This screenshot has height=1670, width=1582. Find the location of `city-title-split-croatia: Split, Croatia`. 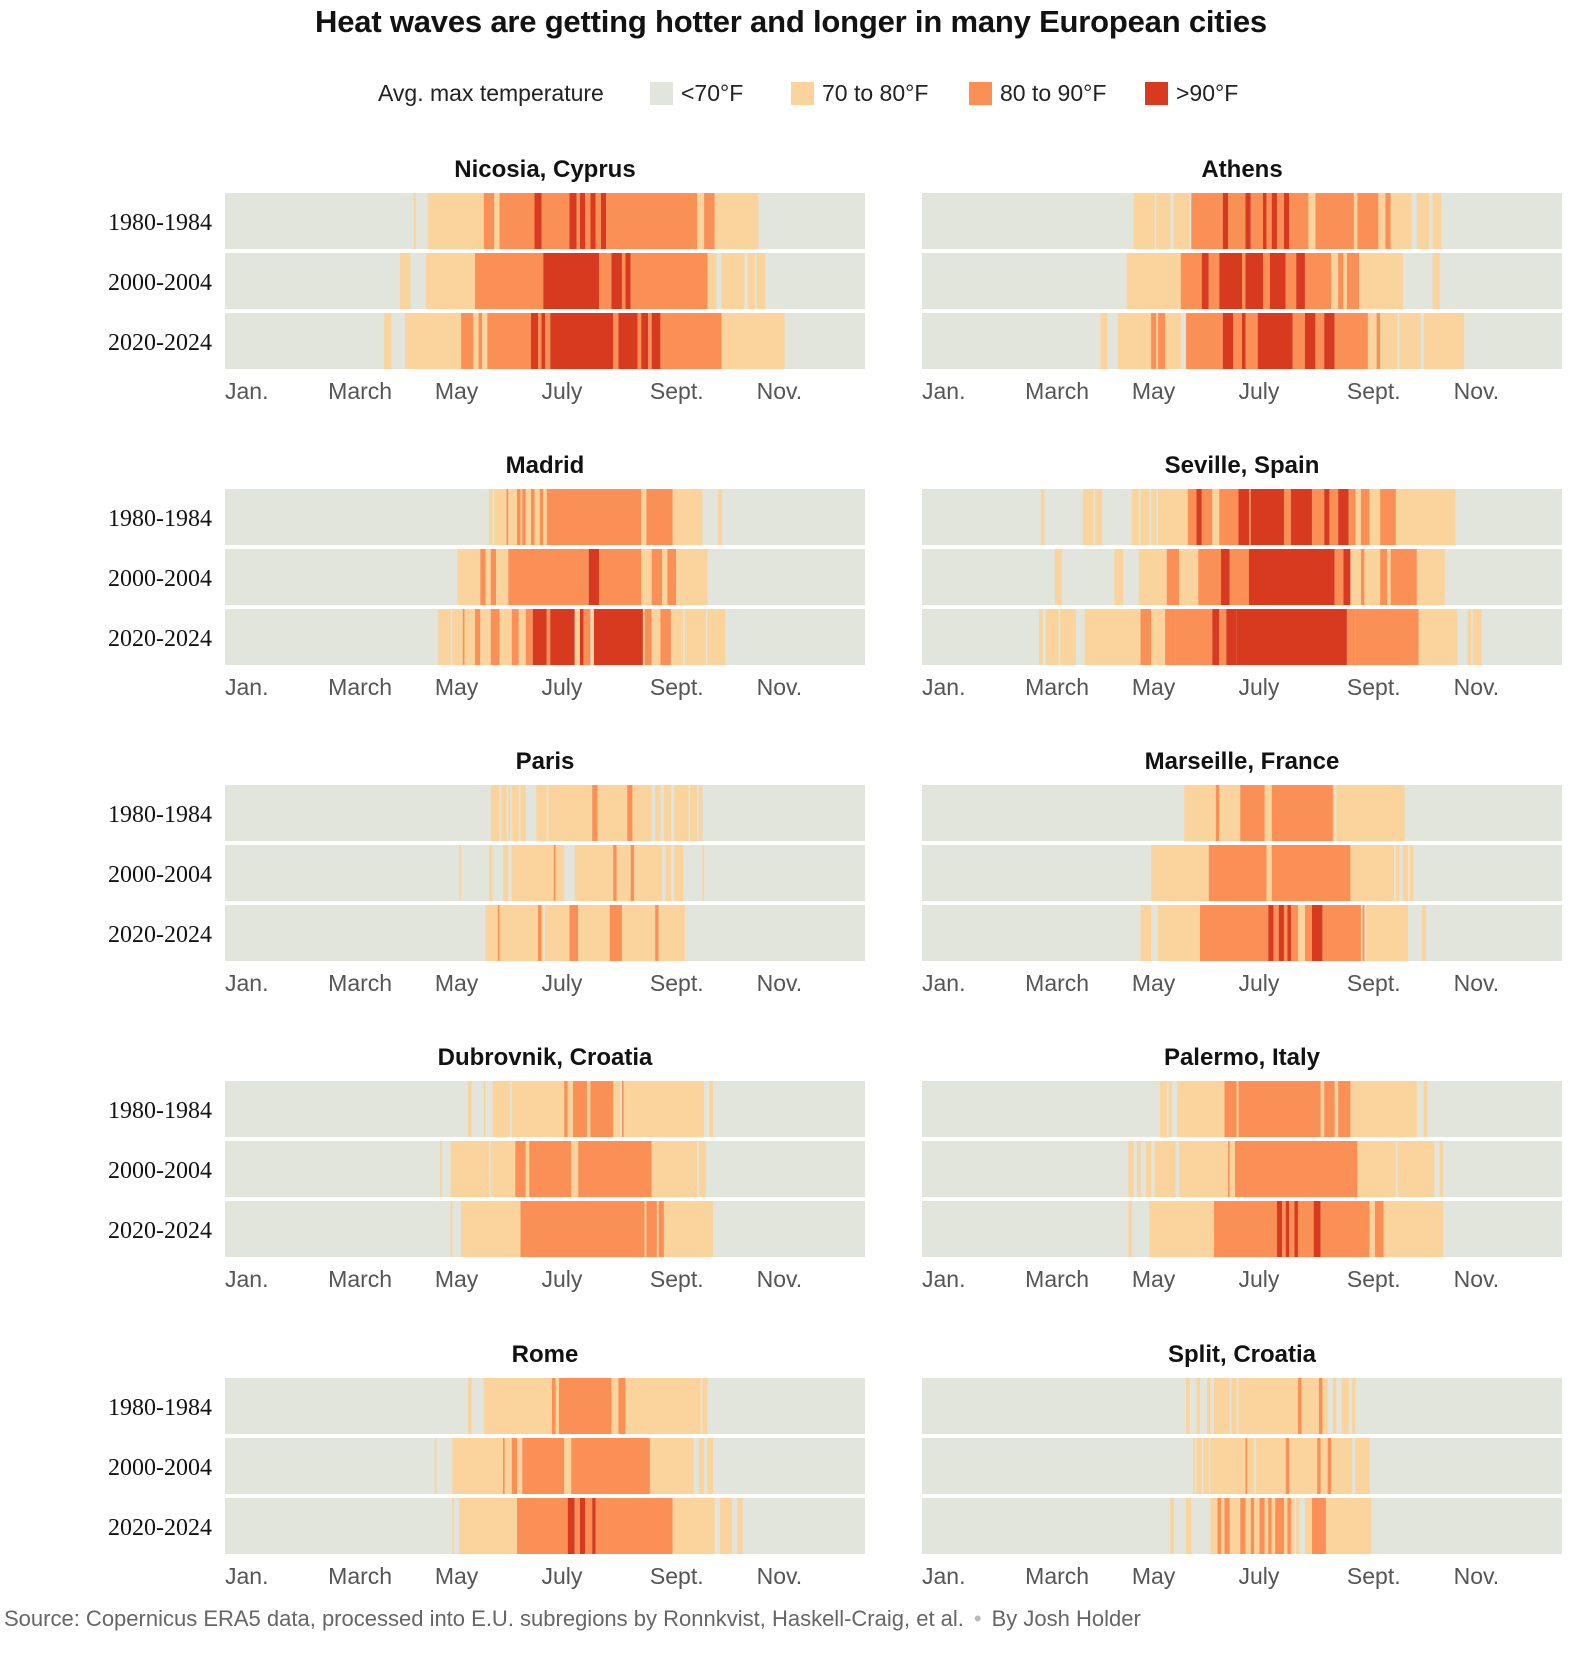

city-title-split-croatia: Split, Croatia is located at coordinates (1242, 1354).